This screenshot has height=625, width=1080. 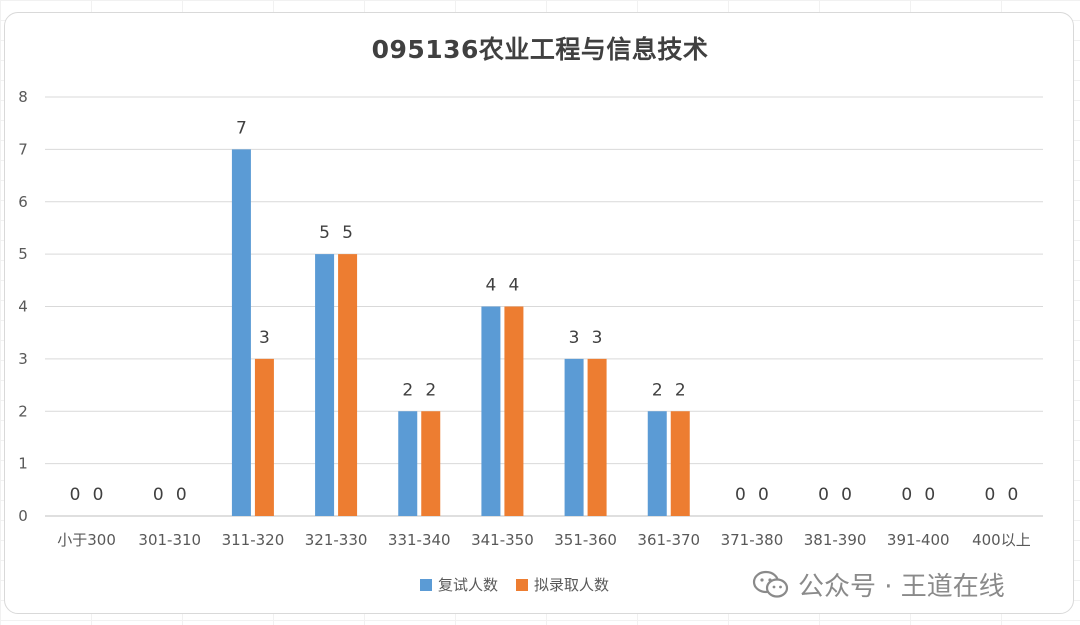 What do you see at coordinates (336, 540) in the screenshot?
I see `x-tick-label: 321-330` at bounding box center [336, 540].